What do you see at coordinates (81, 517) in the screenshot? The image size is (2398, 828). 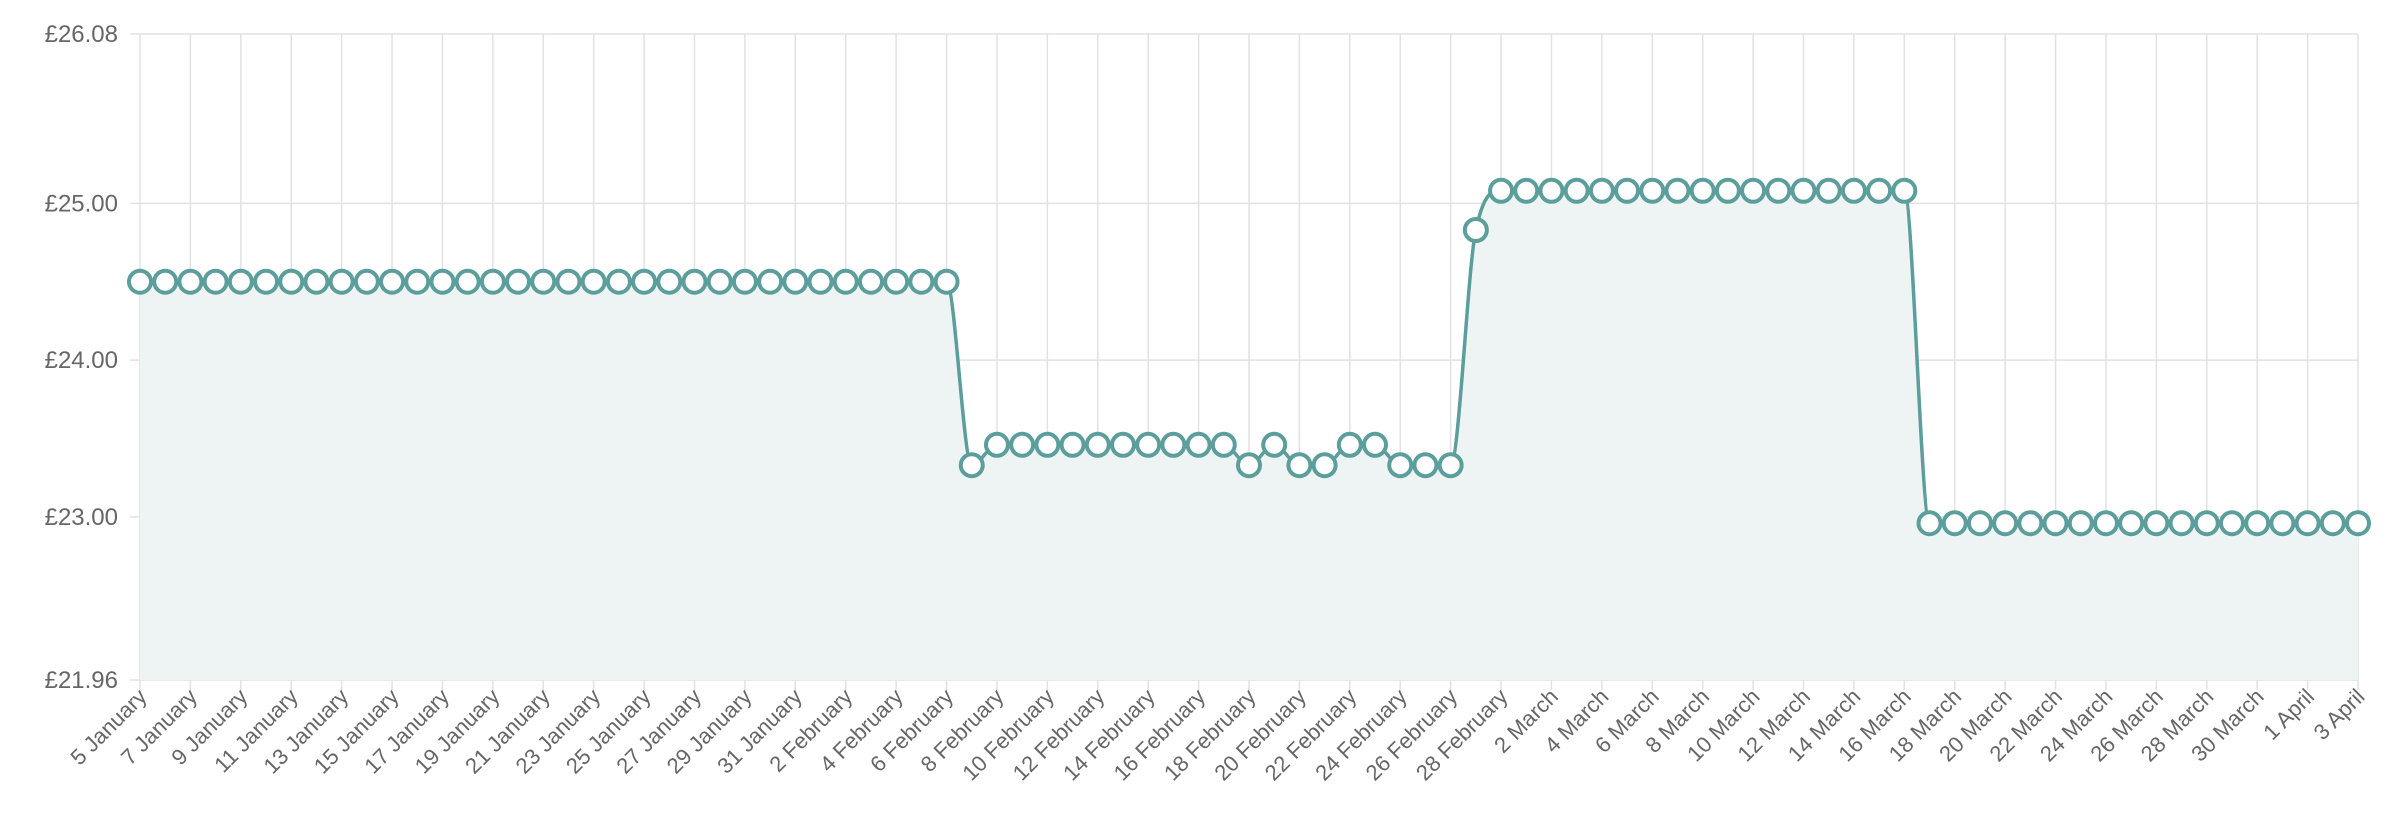 I see `y-tick-label: £23.00` at bounding box center [81, 517].